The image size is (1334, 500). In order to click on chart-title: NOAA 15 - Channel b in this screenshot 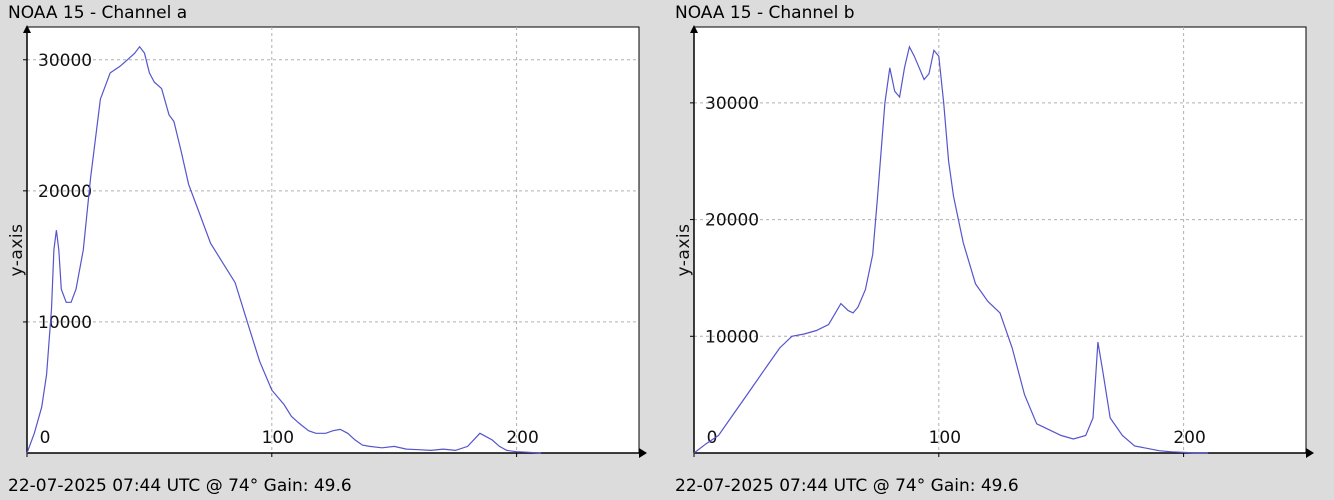, I will do `click(765, 13)`.